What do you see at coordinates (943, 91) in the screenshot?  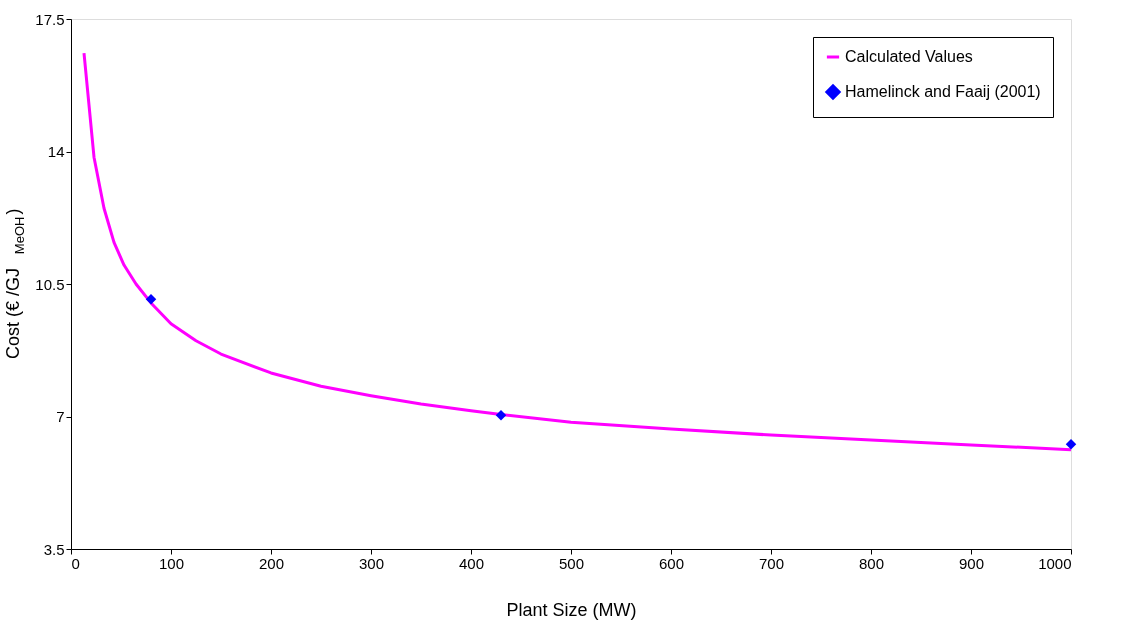 I see `legend-label: Hamelinck and Faaij (2001)` at bounding box center [943, 91].